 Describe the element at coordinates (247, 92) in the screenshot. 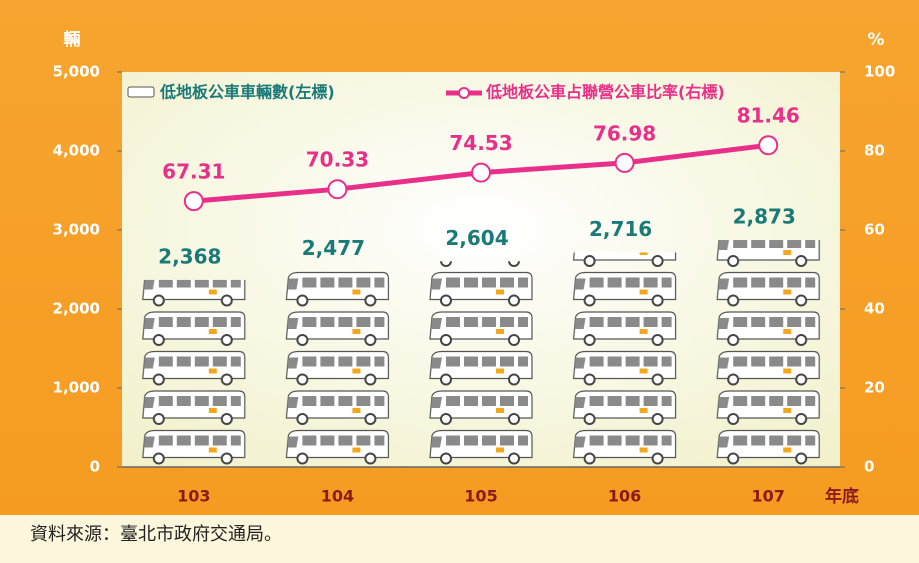

I see `legend-label: 低地板公車車輛數(左標)` at that location.